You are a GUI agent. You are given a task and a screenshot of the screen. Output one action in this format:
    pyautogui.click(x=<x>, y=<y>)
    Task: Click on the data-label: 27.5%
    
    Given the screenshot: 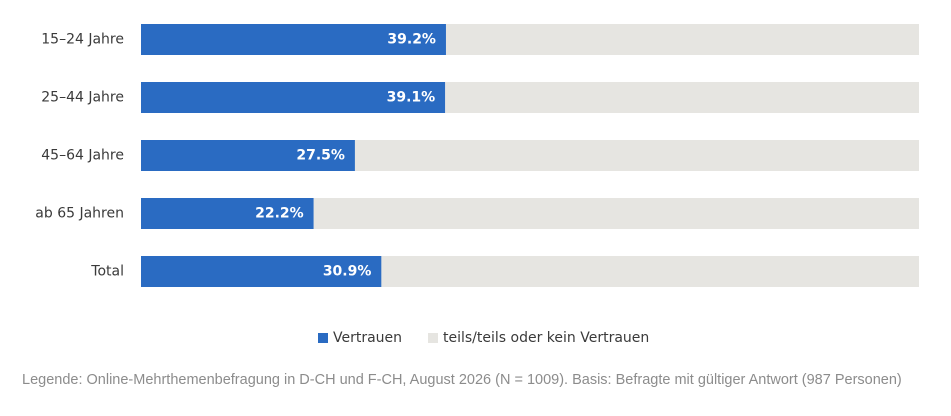 What is the action you would take?
    pyautogui.click(x=320, y=156)
    